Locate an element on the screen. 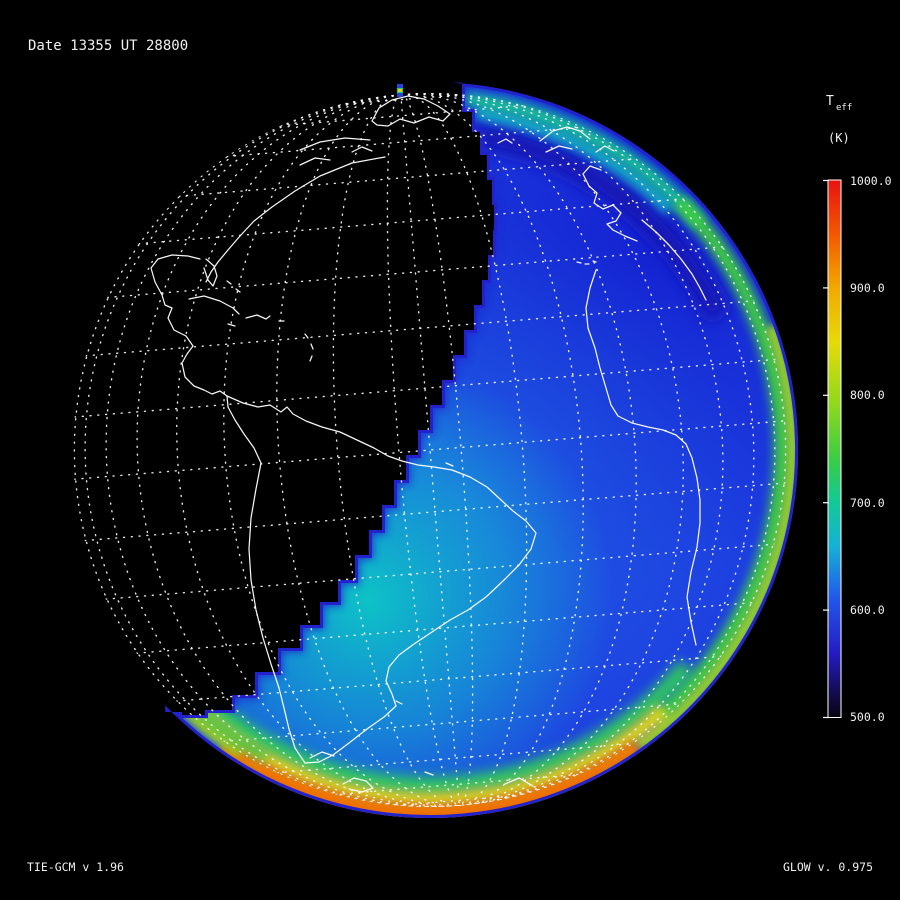 The width and height of the screenshot is (900, 900). coastline-south-america-west is located at coordinates (266, 579).